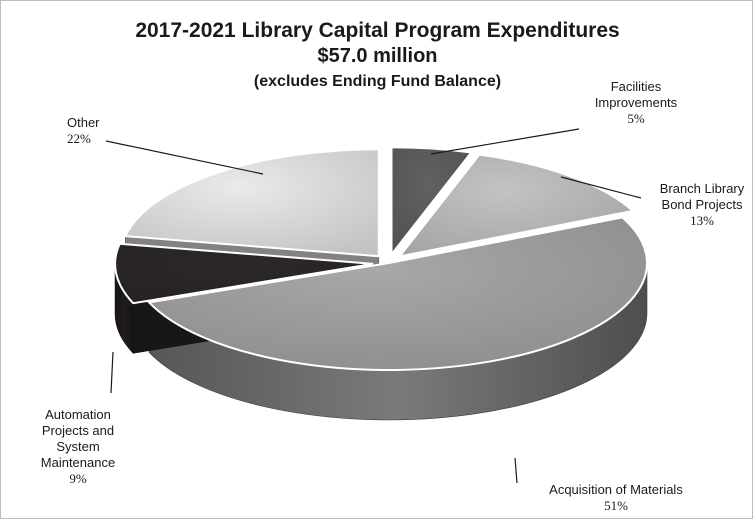  Describe the element at coordinates (636, 86) in the screenshot. I see `slice-label-line: Facilities` at that location.